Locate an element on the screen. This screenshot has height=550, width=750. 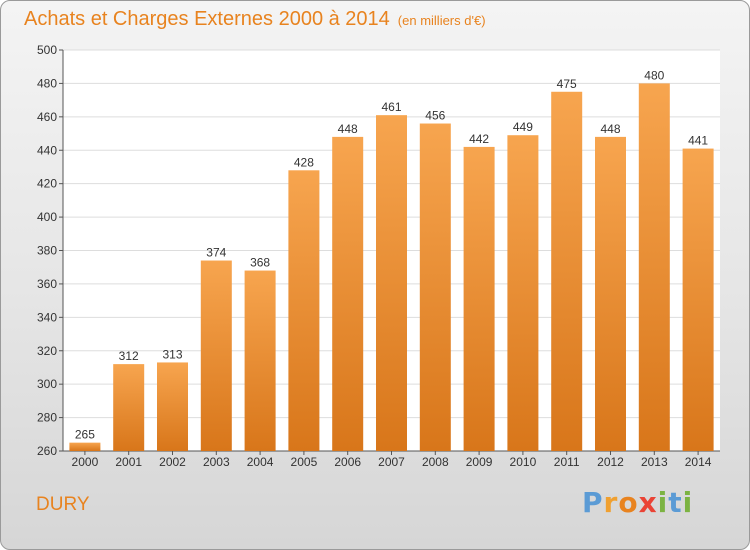
x-tick-label: 2003 is located at coordinates (216, 462).